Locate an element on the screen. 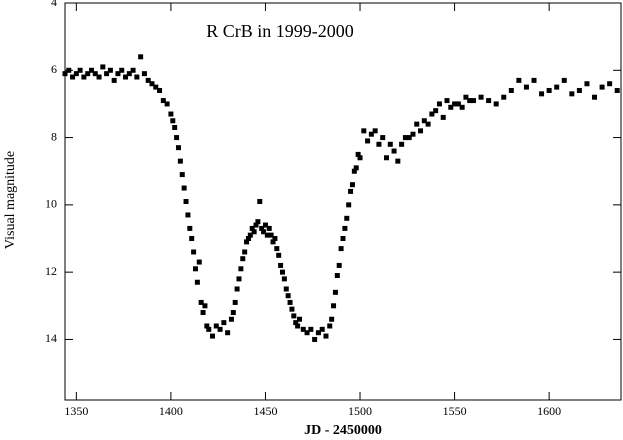 The image size is (623, 440). x-tick-label: 1350 is located at coordinates (76, 411).